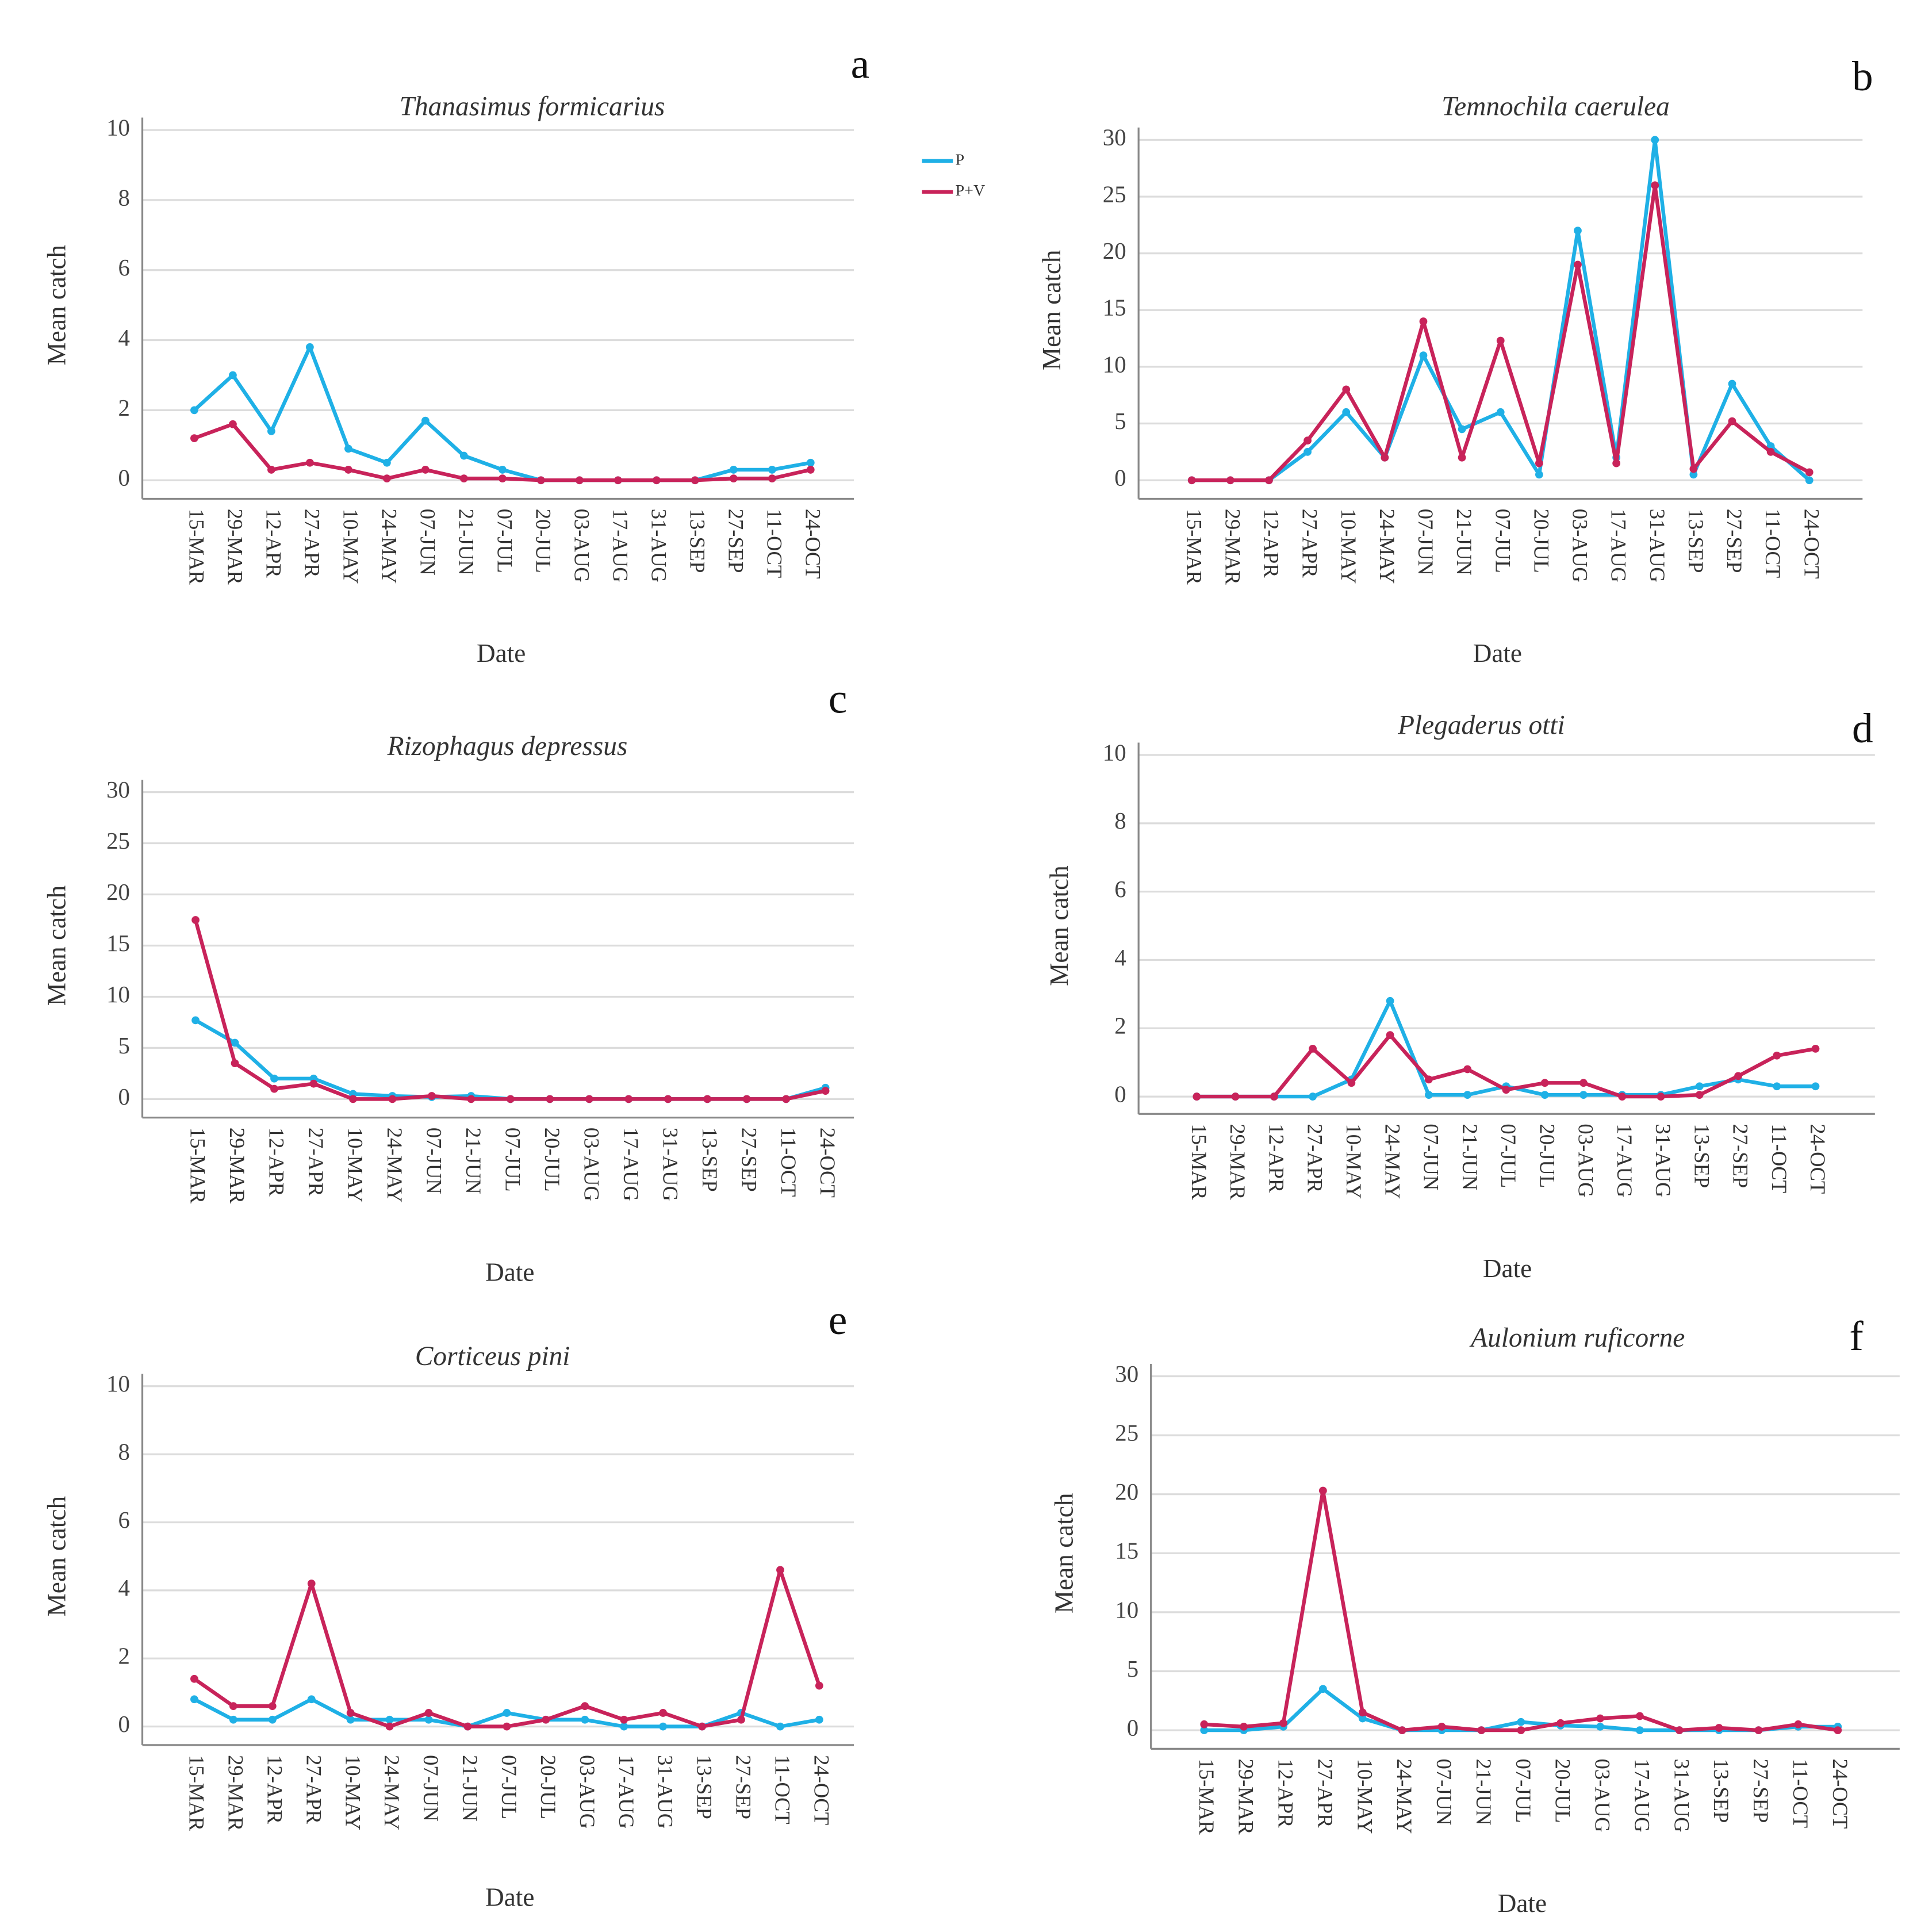 The image size is (1917, 1932). What do you see at coordinates (838, 1320) in the screenshot?
I see `panel-letter: e` at bounding box center [838, 1320].